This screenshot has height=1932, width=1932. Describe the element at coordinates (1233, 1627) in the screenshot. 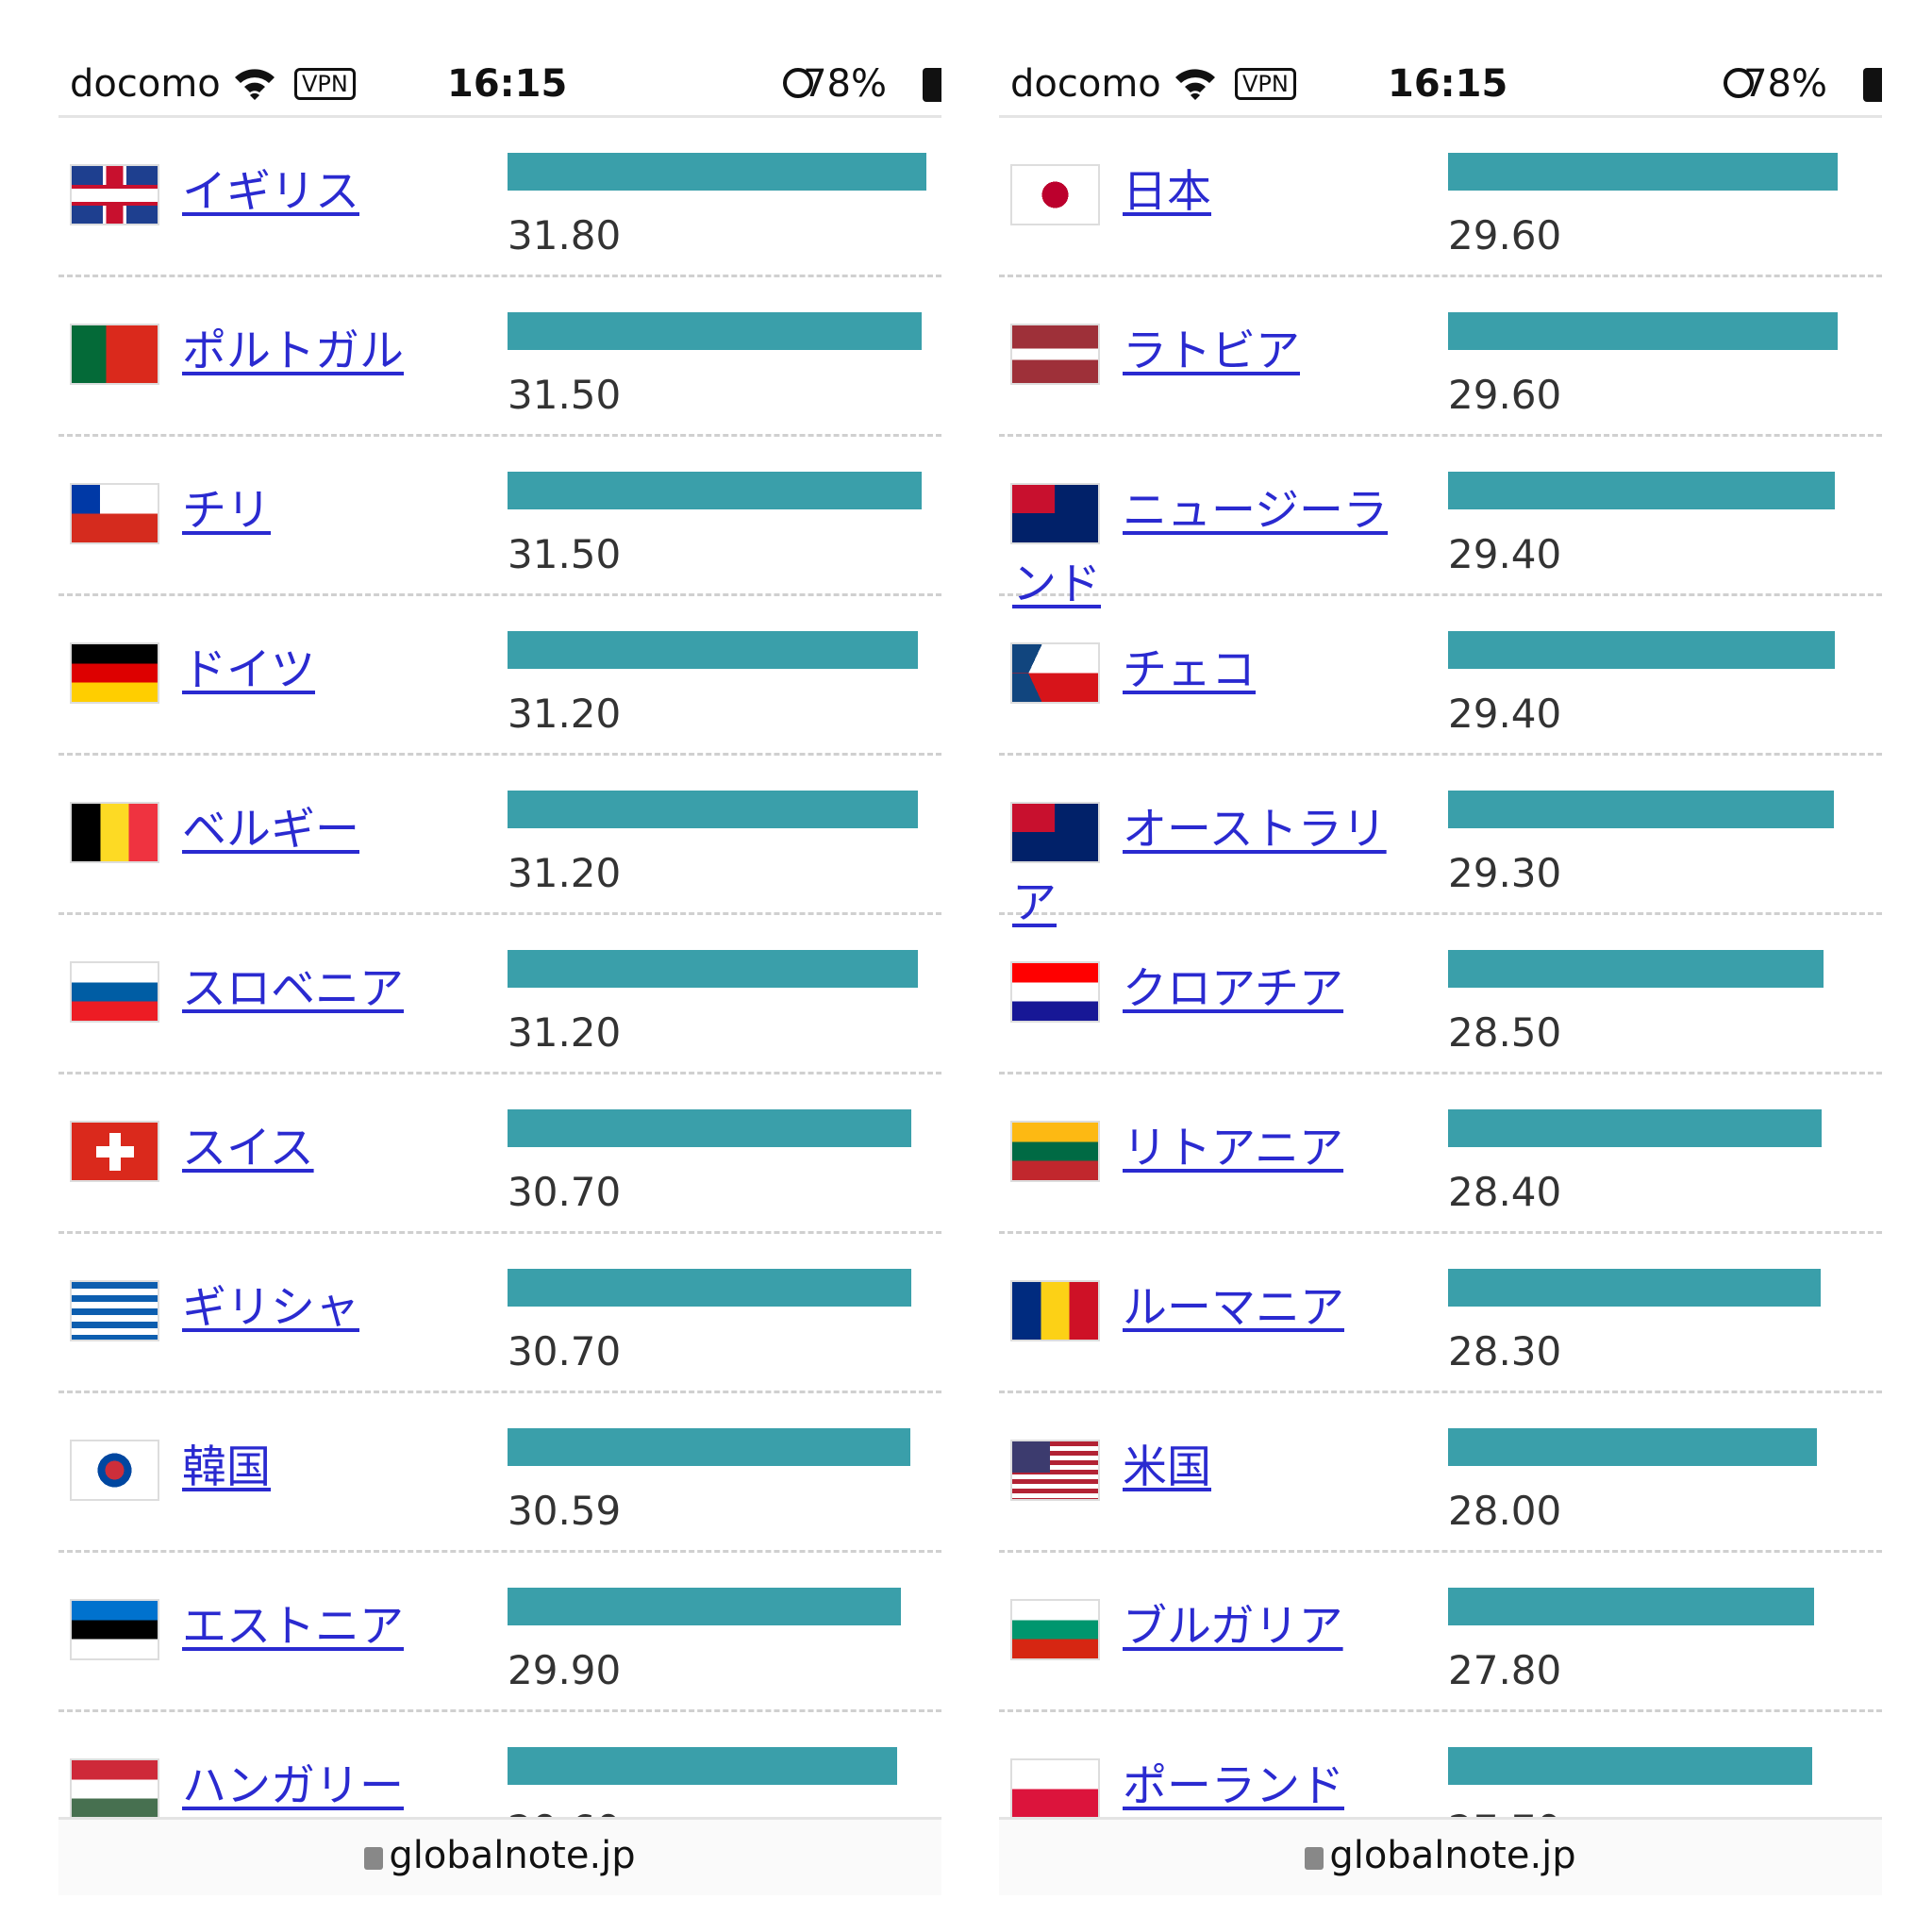

I see `country-link: ブルガリア` at that location.